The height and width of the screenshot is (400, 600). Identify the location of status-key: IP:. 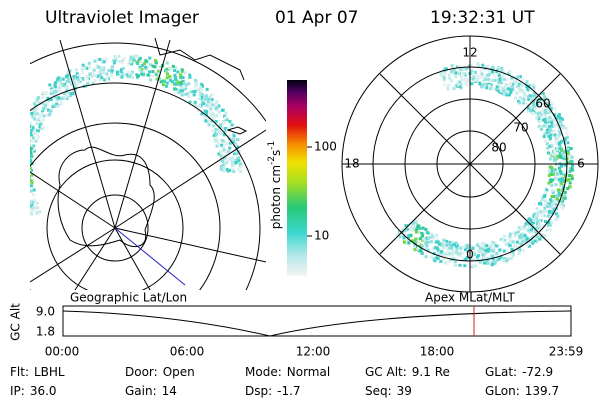
(17, 391).